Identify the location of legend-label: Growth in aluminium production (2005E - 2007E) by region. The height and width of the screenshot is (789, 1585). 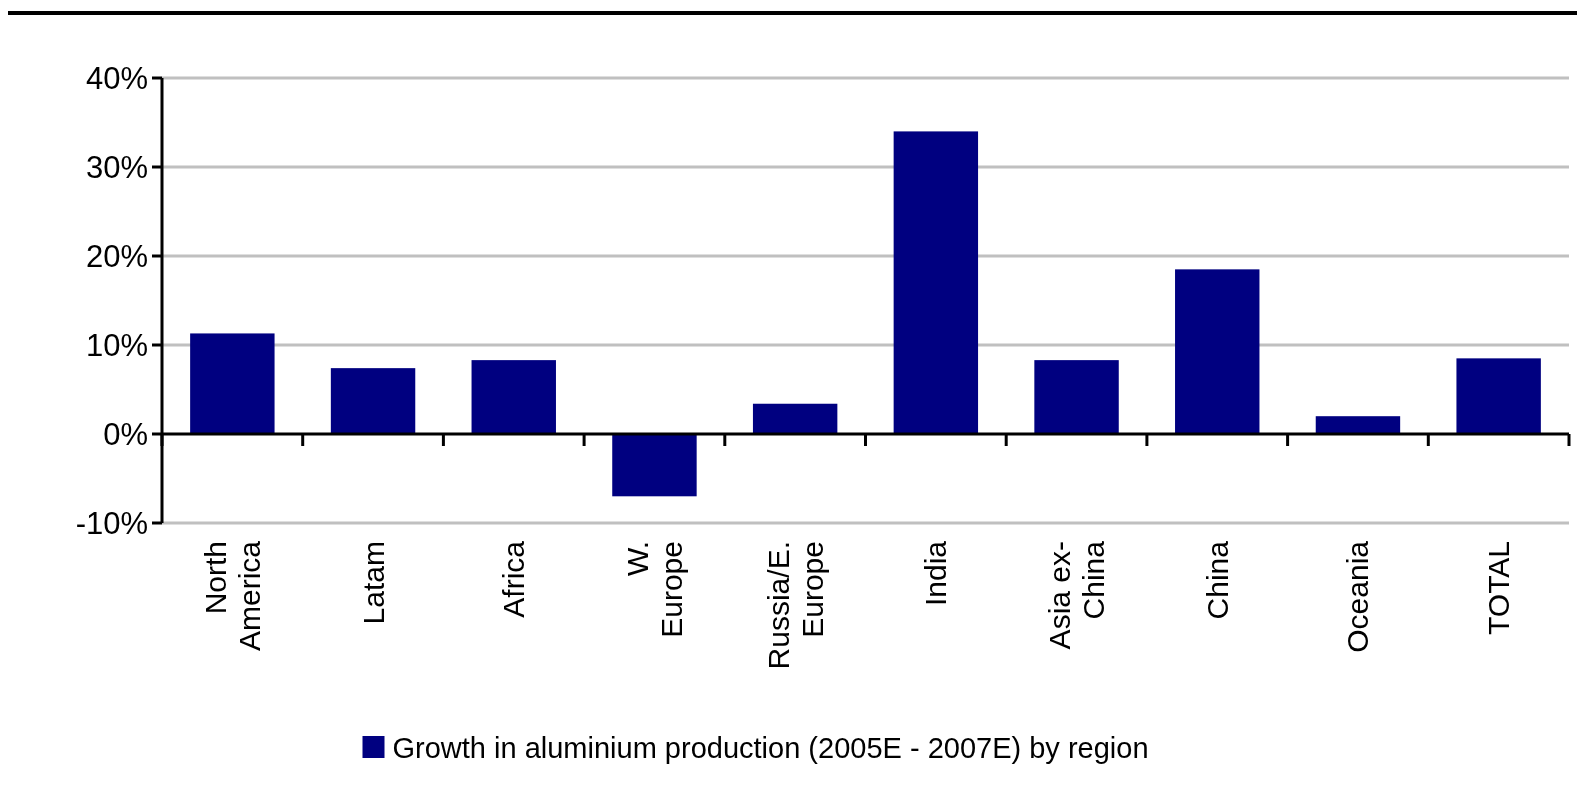
(770, 748).